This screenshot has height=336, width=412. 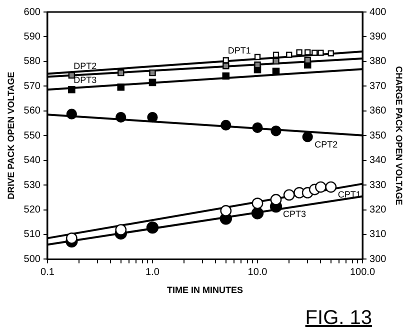 I want to click on x-tick-label: 100.0, so click(x=363, y=272).